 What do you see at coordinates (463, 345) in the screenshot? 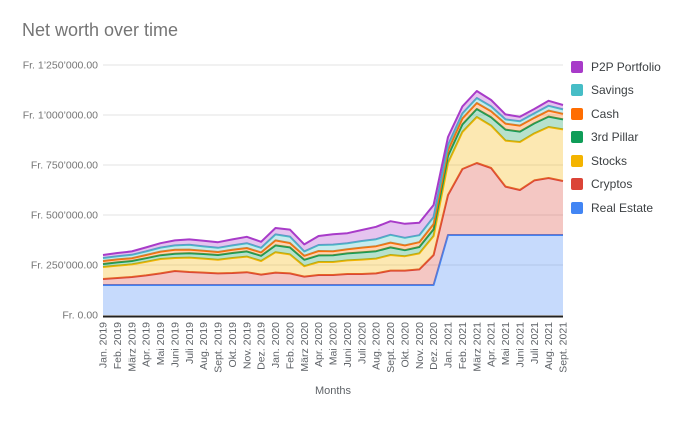
I see `x-tick-label: Feb. 2021` at bounding box center [463, 345].